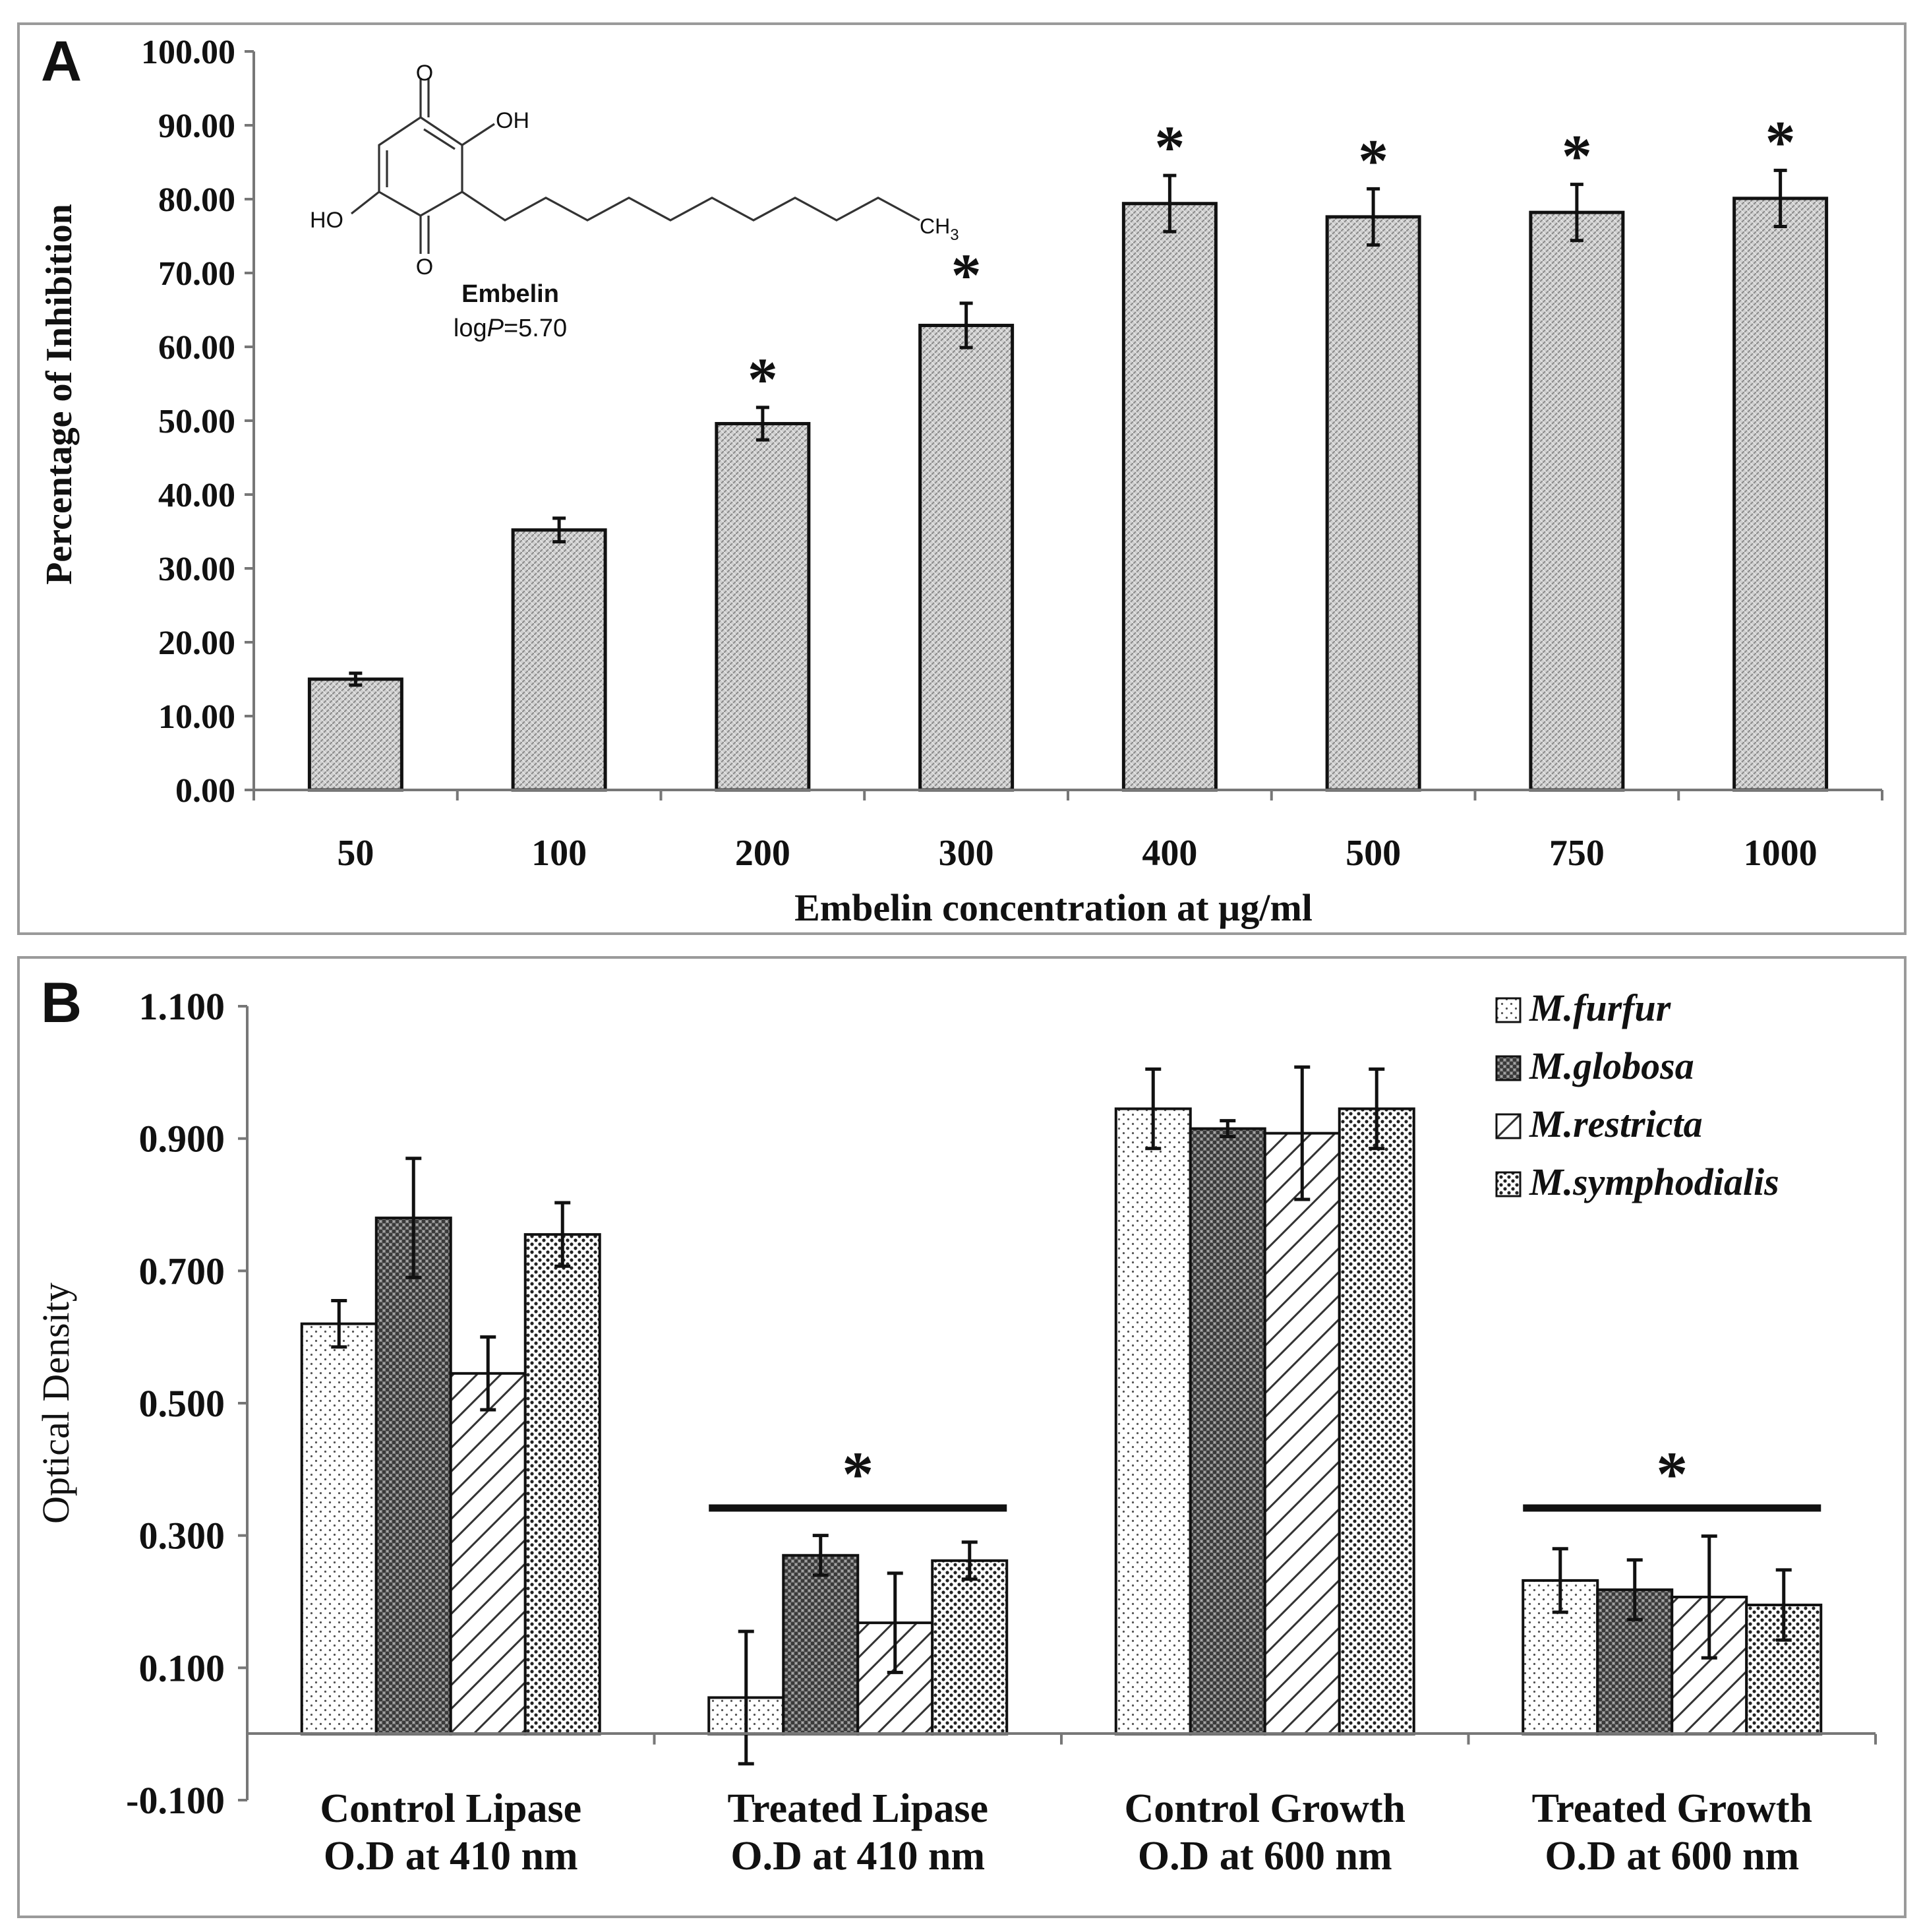  I want to click on atom-ch: CH, so click(935, 226).